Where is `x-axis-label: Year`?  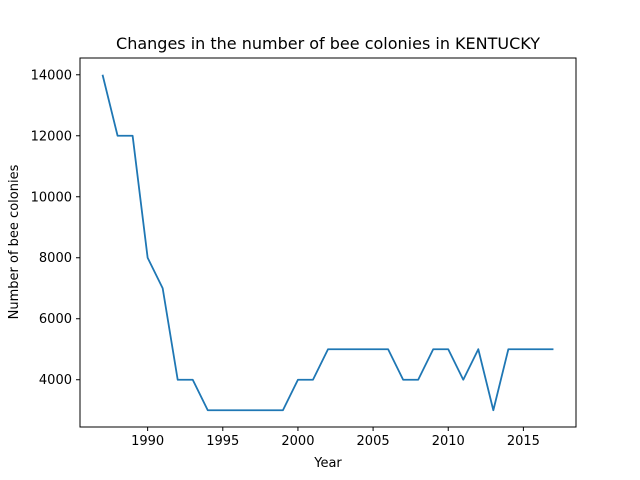 x-axis-label: Year is located at coordinates (327, 463).